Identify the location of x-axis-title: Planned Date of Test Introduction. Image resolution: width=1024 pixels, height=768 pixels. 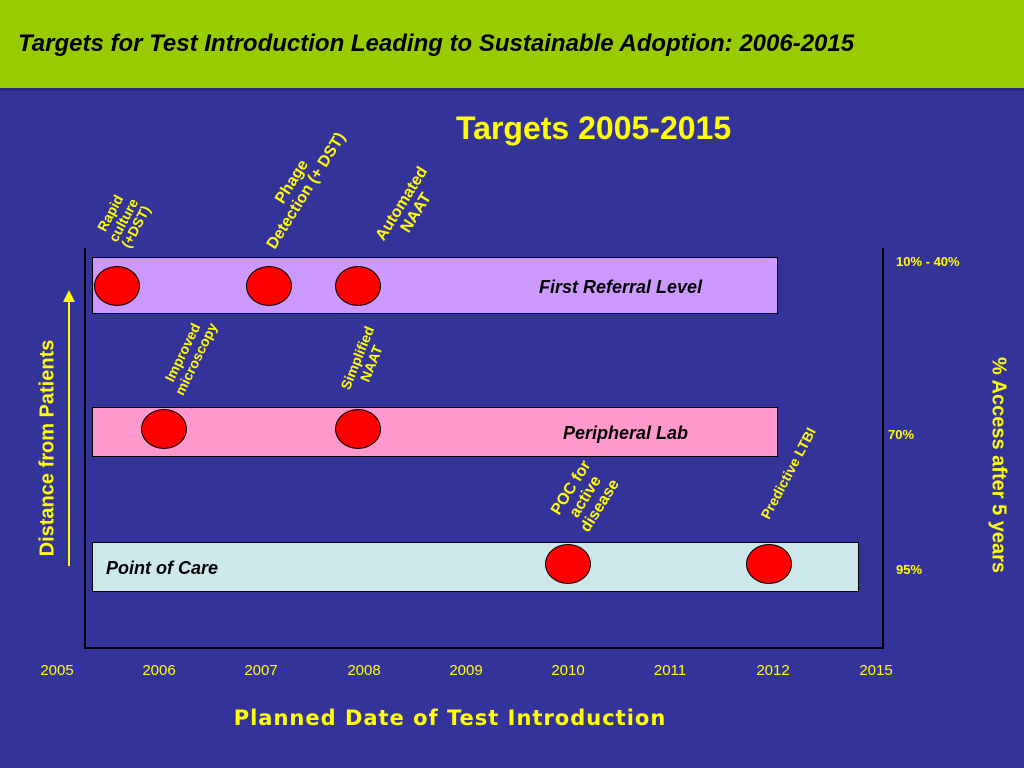
(450, 718).